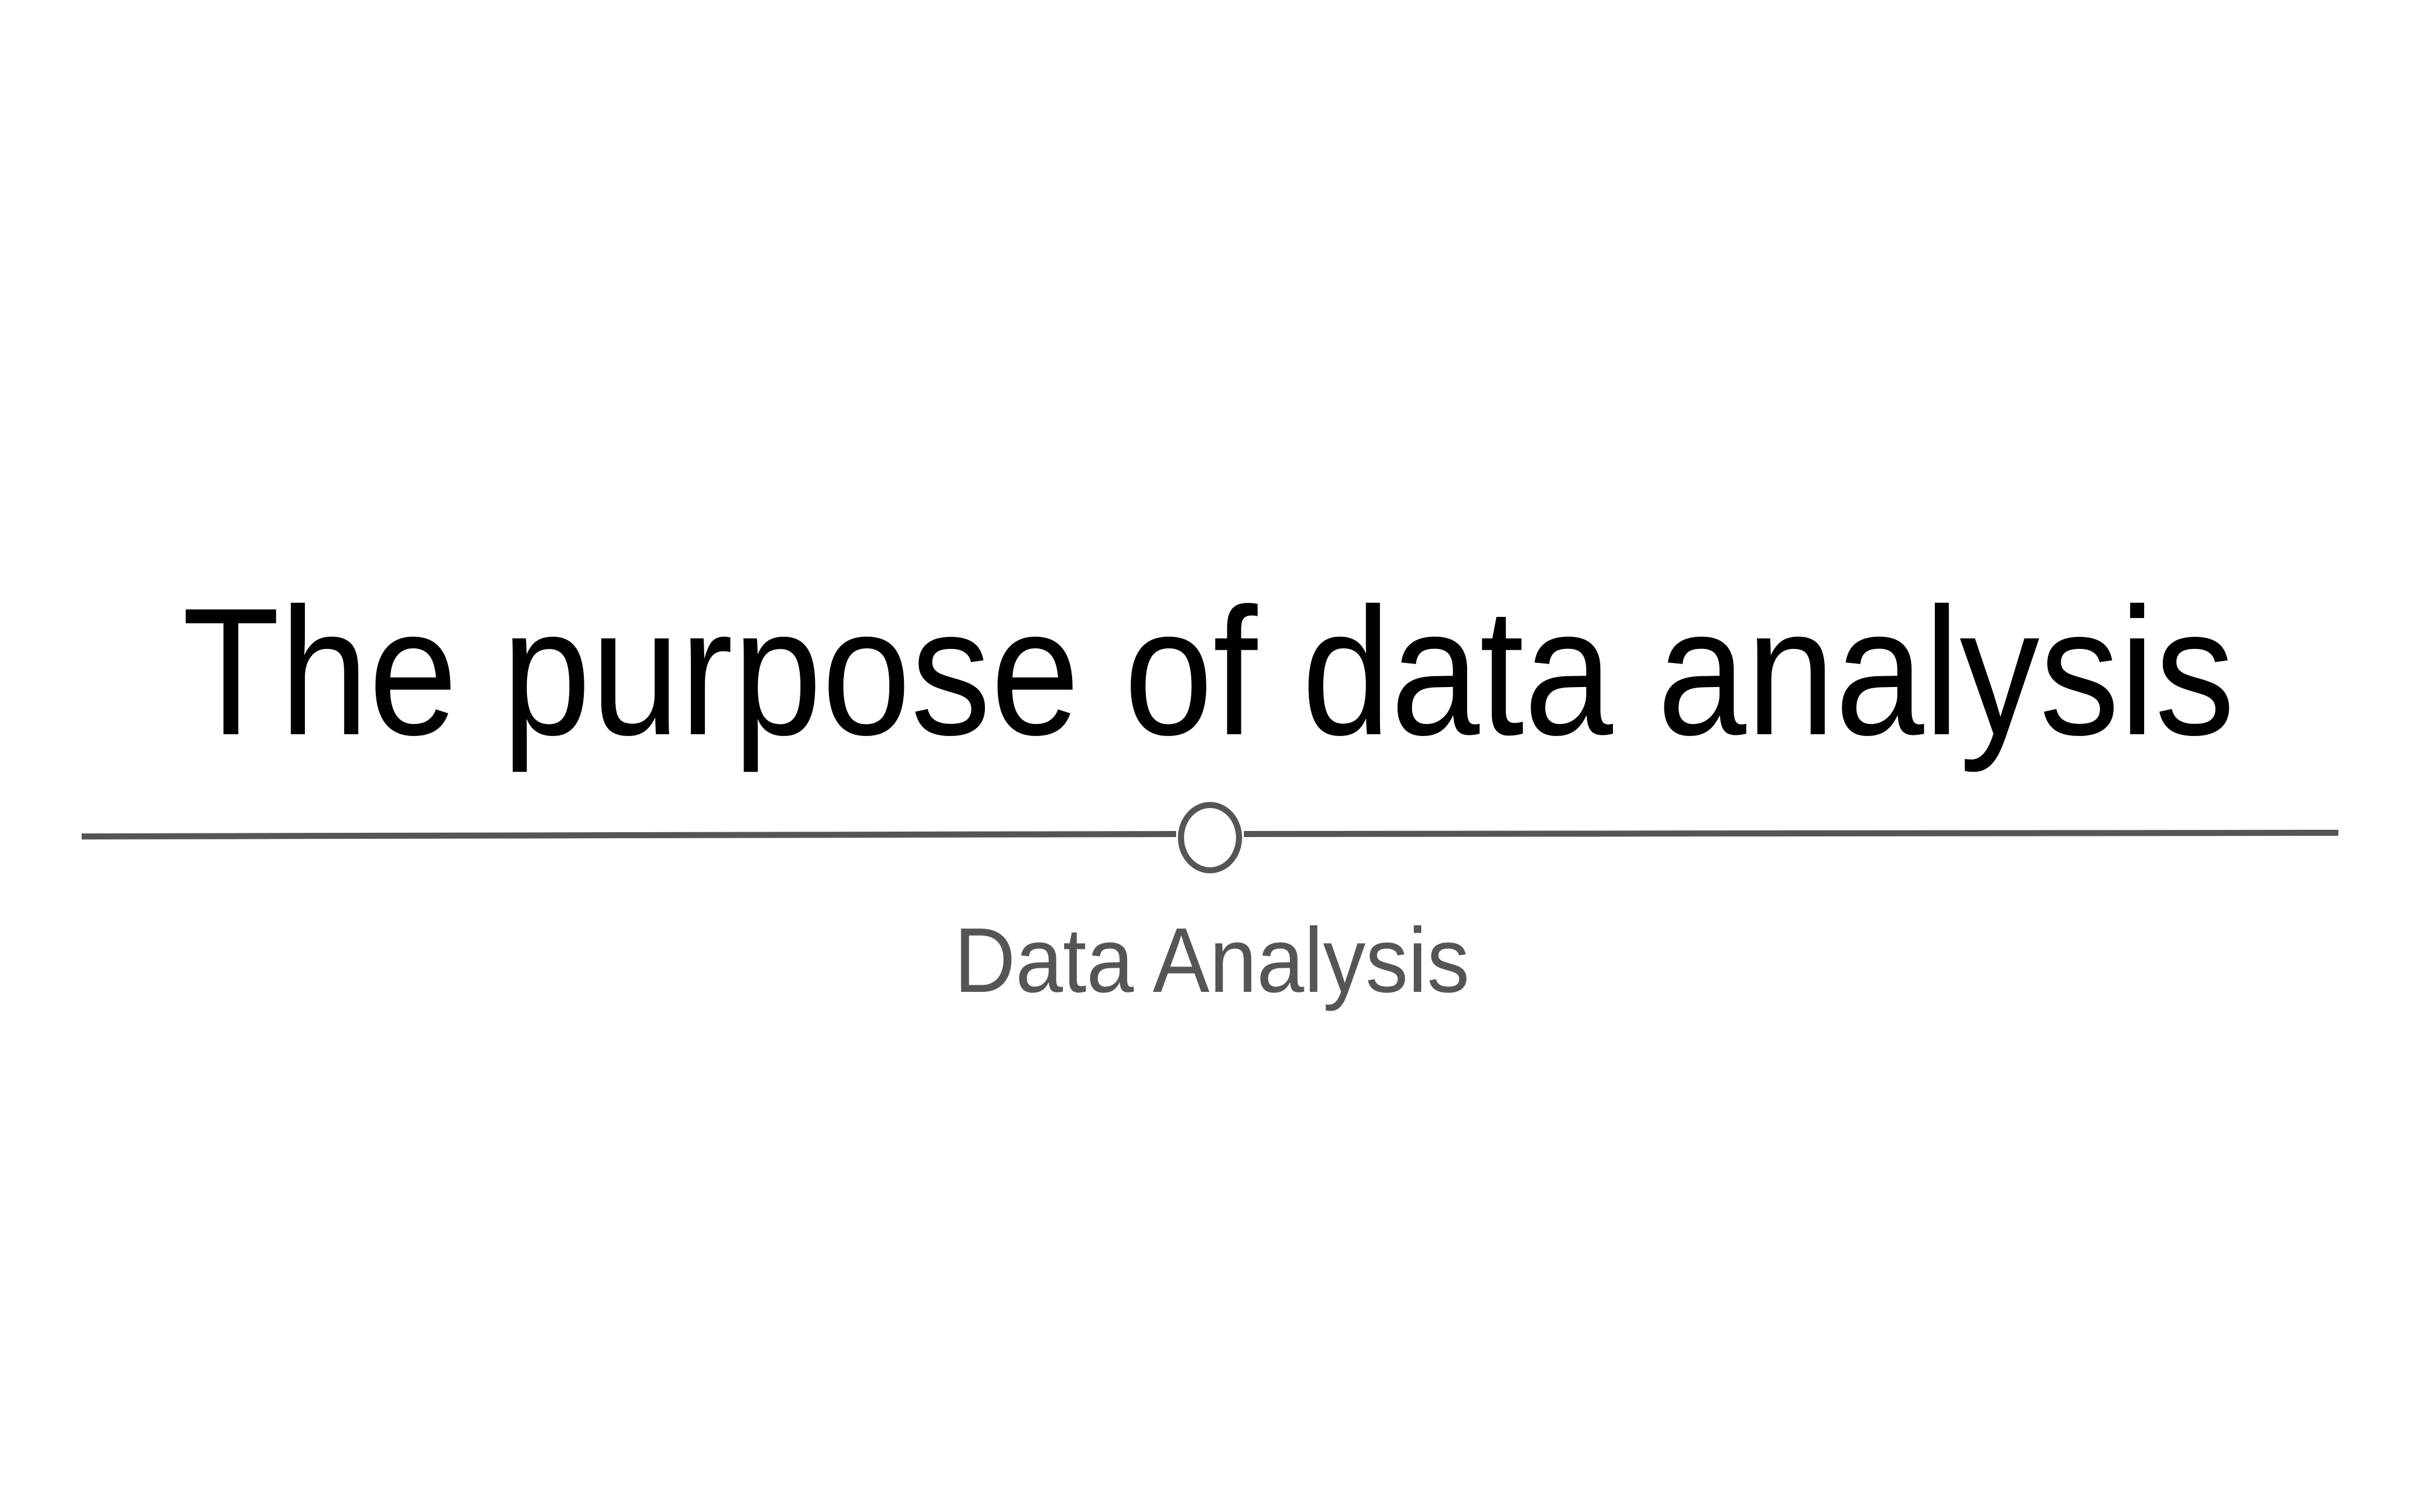  I want to click on divider-ornament, so click(1210, 838).